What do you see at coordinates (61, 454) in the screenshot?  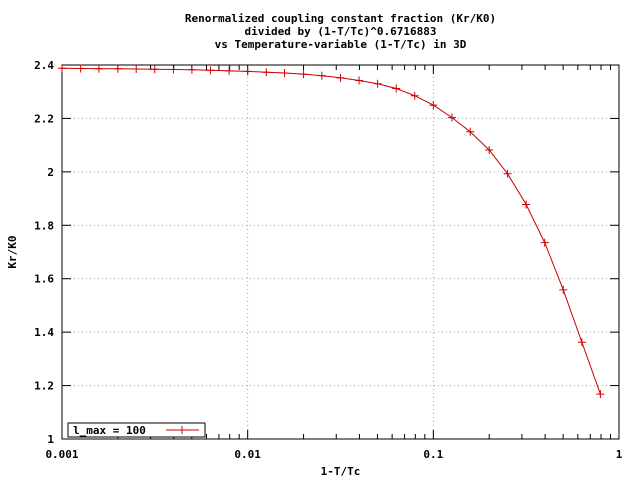 I see `x-tick-label: 0.001` at bounding box center [61, 454].